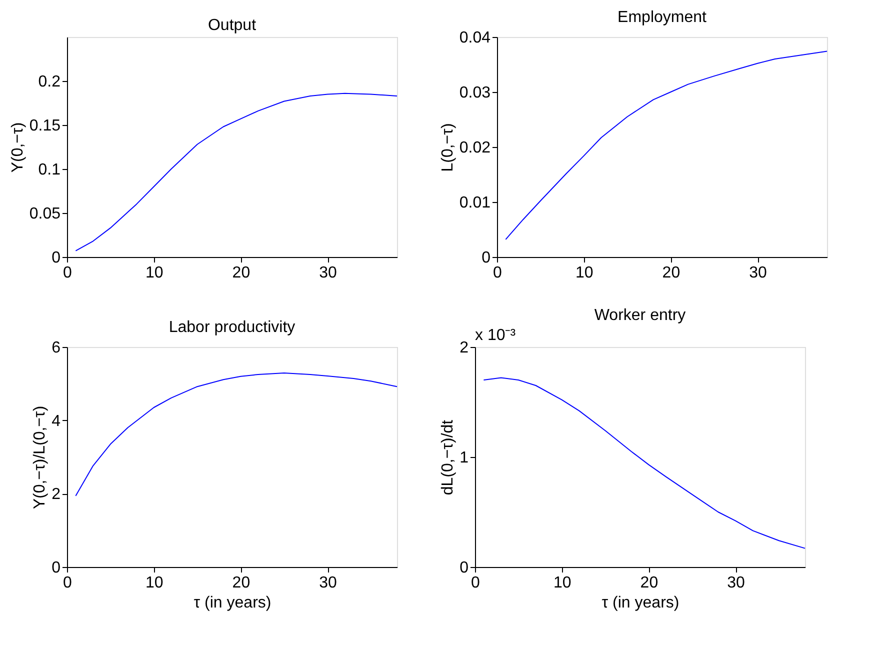 Image resolution: width=889 pixels, height=662 pixels. What do you see at coordinates (475, 93) in the screenshot?
I see `y-tick-label: 0.03` at bounding box center [475, 93].